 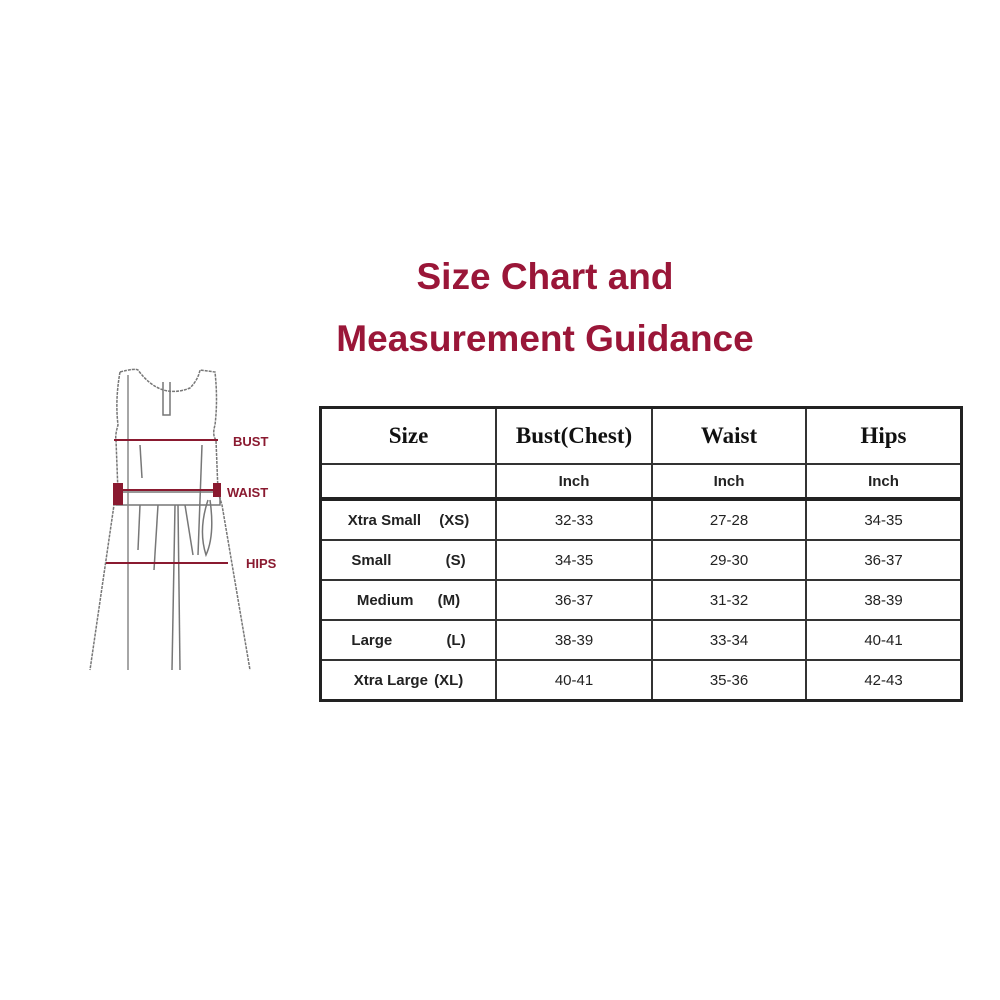 I want to click on waist-cell: 35-36, so click(x=729, y=680).